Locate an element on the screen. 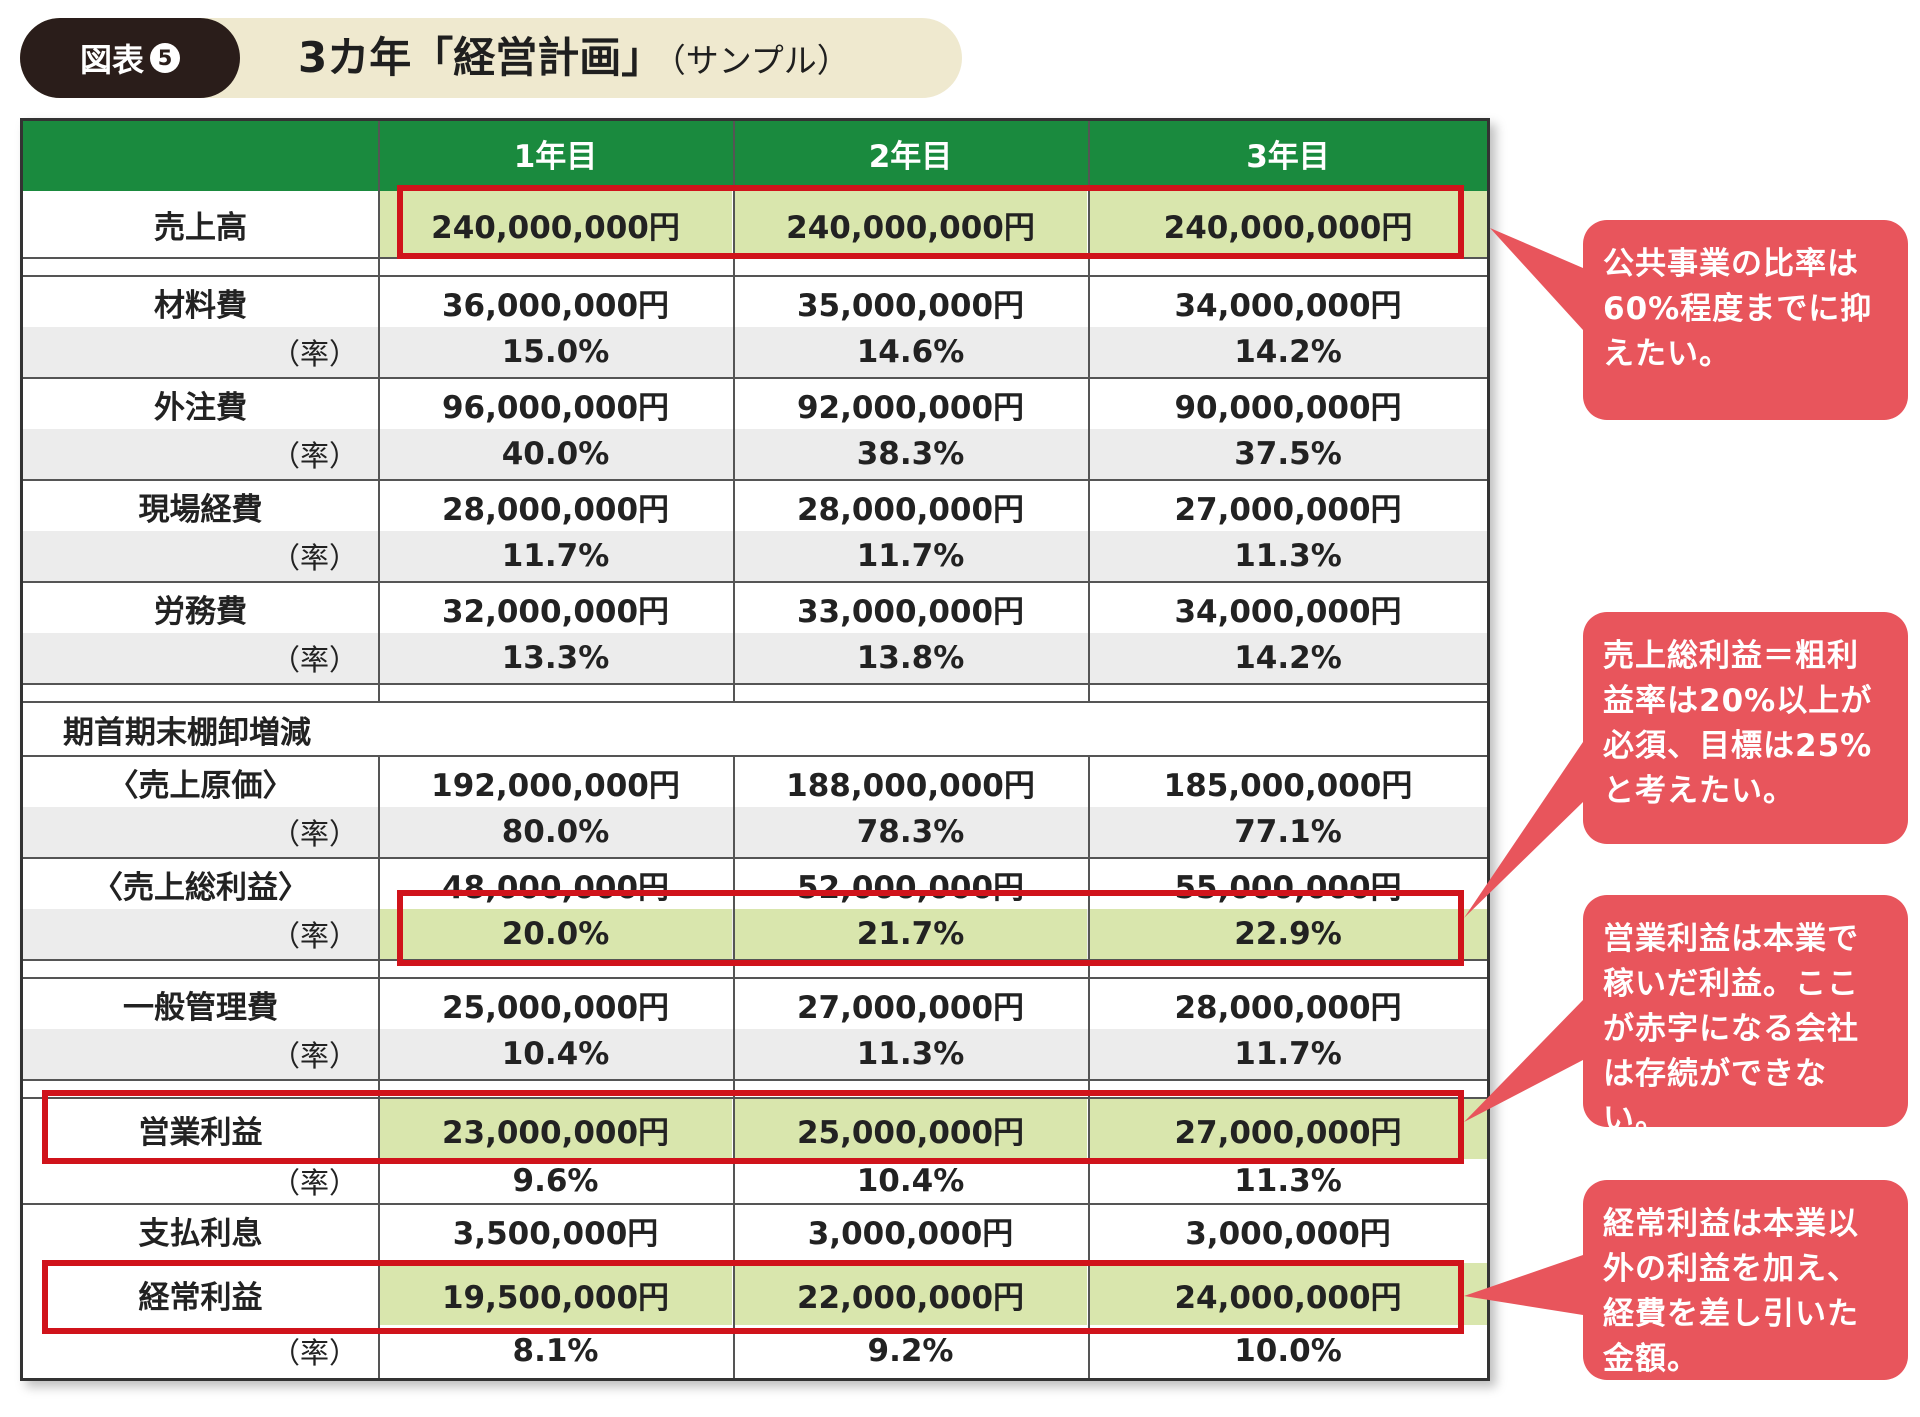 Image resolution: width=1920 pixels, height=1417 pixels. row-label: 材料費 is located at coordinates (200, 305).